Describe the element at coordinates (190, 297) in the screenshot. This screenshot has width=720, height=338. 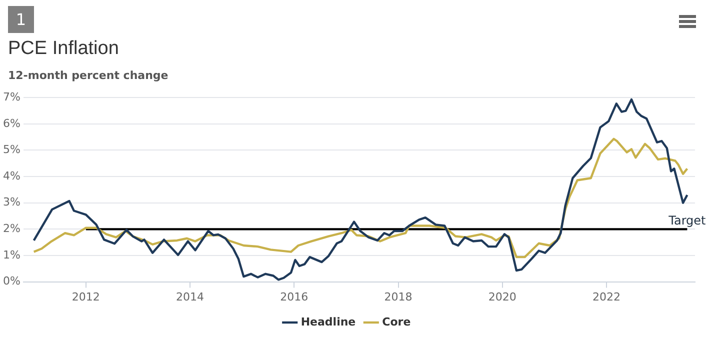
I see `x-tick-label: 2014` at that location.